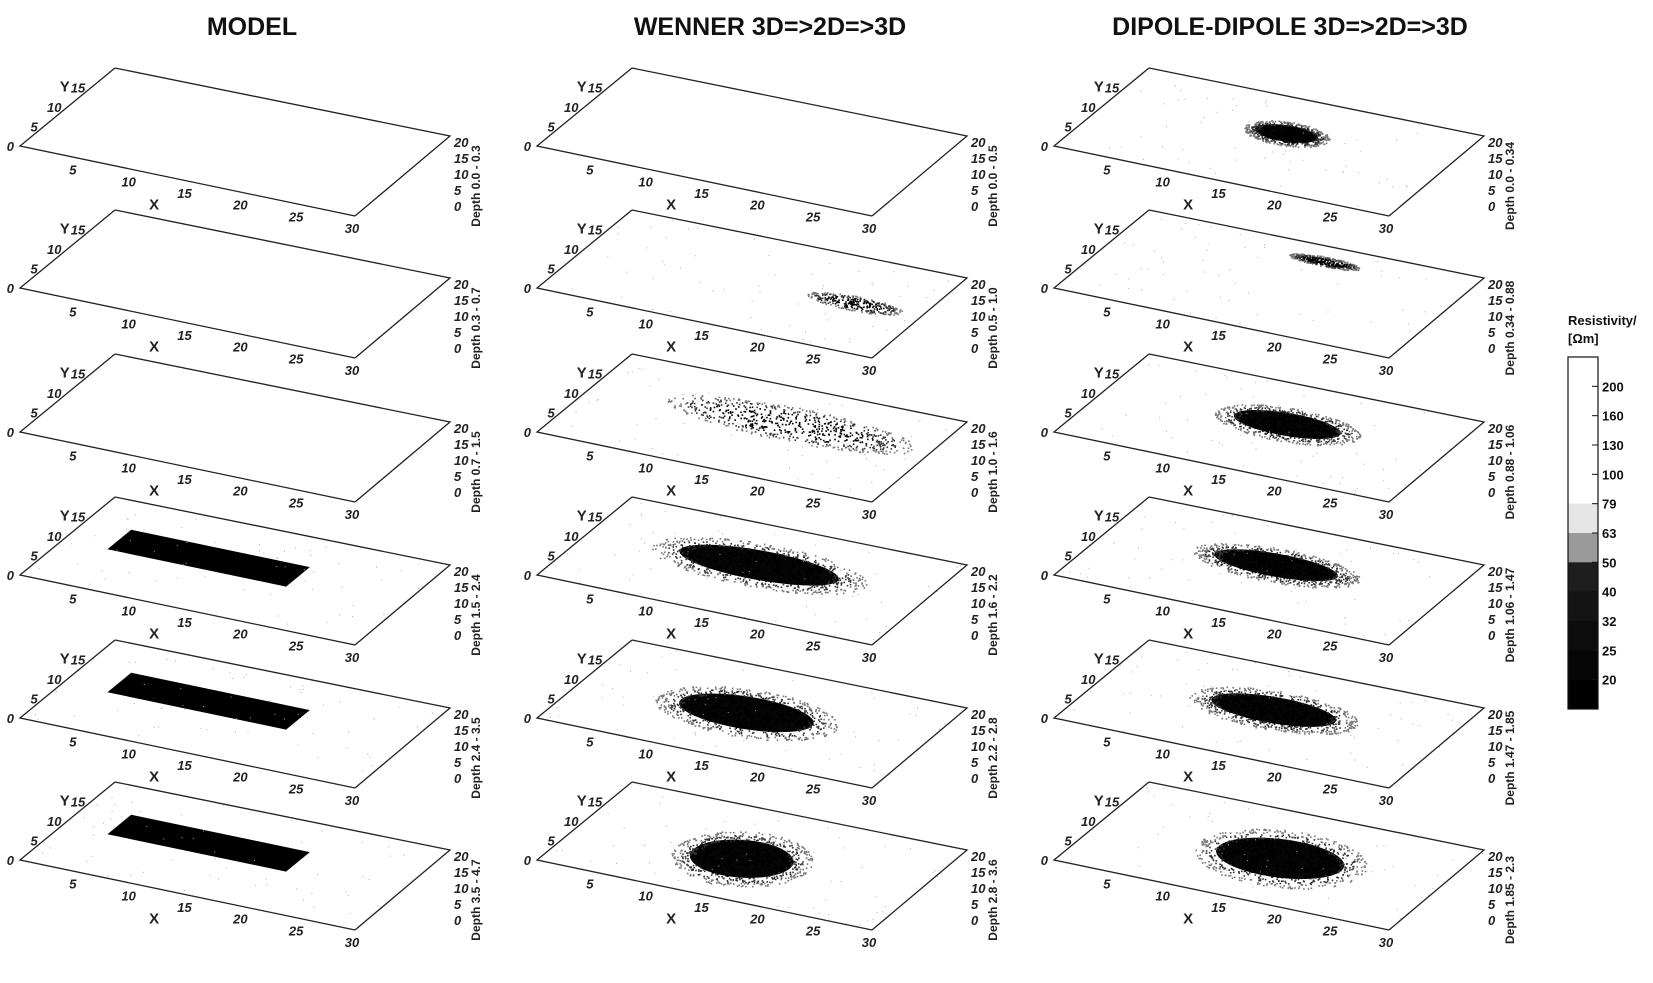  Describe the element at coordinates (1495, 460) in the screenshot. I see `z-tick-label: 10` at that location.